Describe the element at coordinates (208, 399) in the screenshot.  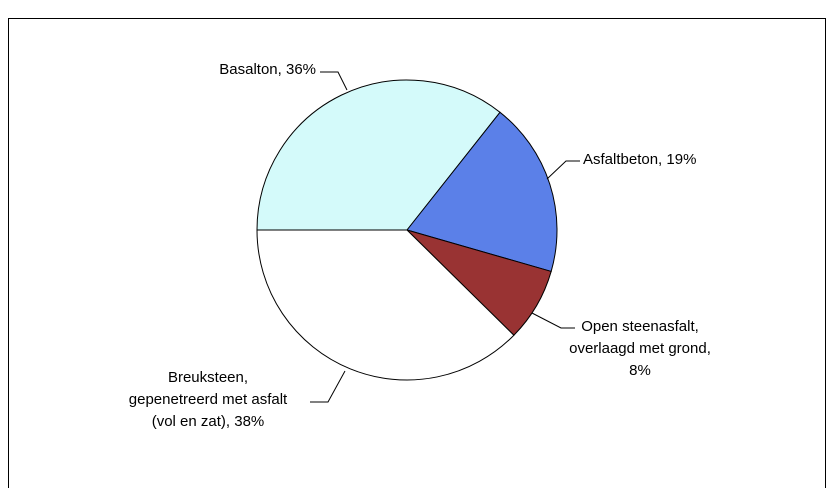
I see `slice-label: gepenetreerd met asfalt` at that location.